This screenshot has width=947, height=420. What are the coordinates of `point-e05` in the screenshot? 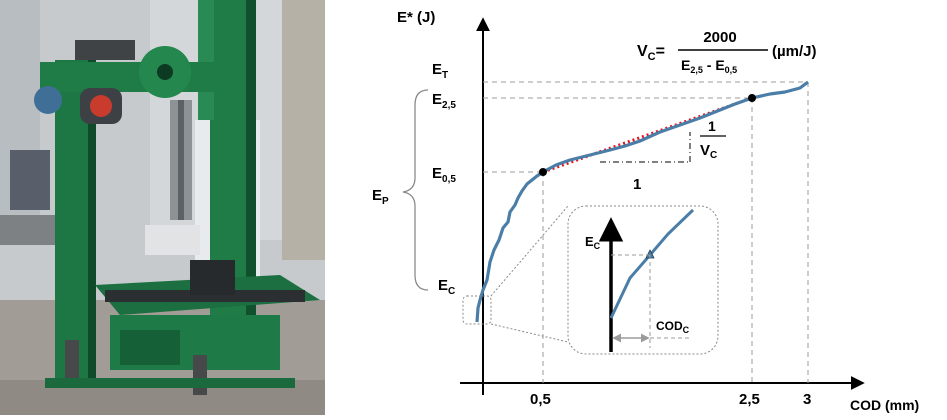 It's located at (543, 172).